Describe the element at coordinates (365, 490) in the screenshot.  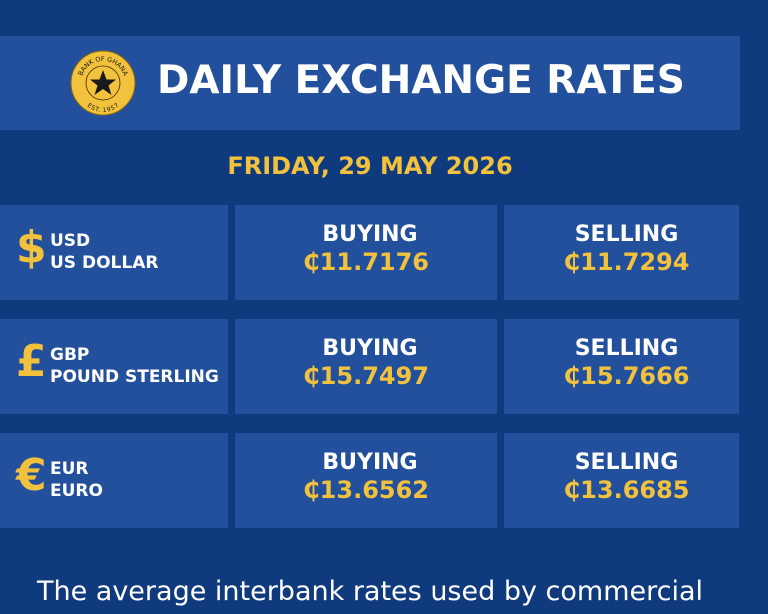
I see `buying-rate: ₵13.6562` at that location.